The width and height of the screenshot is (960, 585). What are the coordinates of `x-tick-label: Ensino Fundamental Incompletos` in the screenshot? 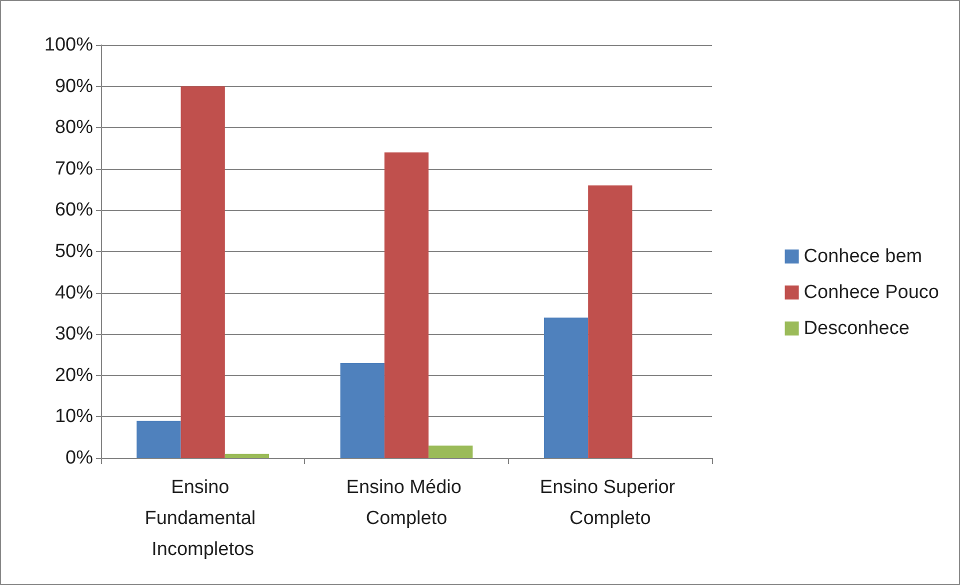 It's located at (202, 518).